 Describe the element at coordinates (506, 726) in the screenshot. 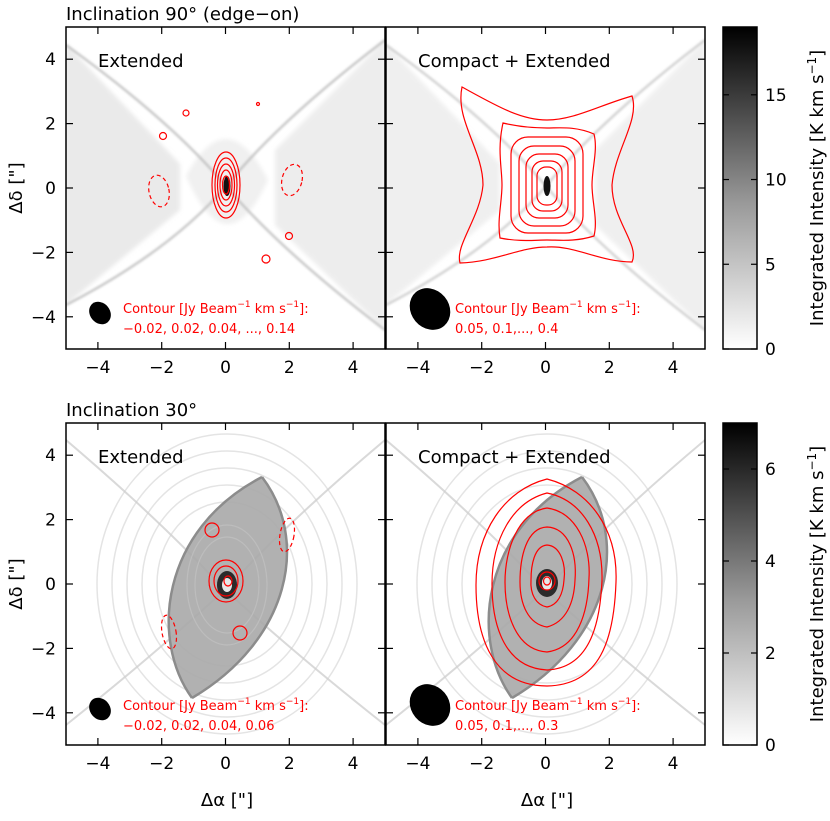

I see `contour-levels: 0.05, 0.1,..., 0.3` at that location.